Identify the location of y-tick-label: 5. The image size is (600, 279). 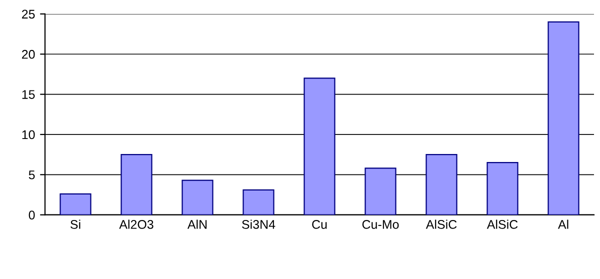
(31, 175).